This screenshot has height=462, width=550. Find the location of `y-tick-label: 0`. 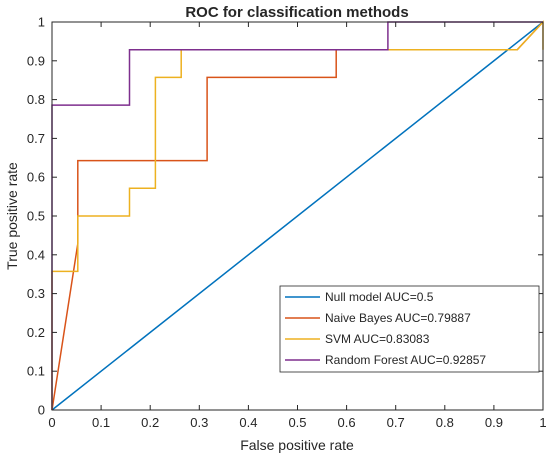

y-tick-label: 0 is located at coordinates (41, 410).